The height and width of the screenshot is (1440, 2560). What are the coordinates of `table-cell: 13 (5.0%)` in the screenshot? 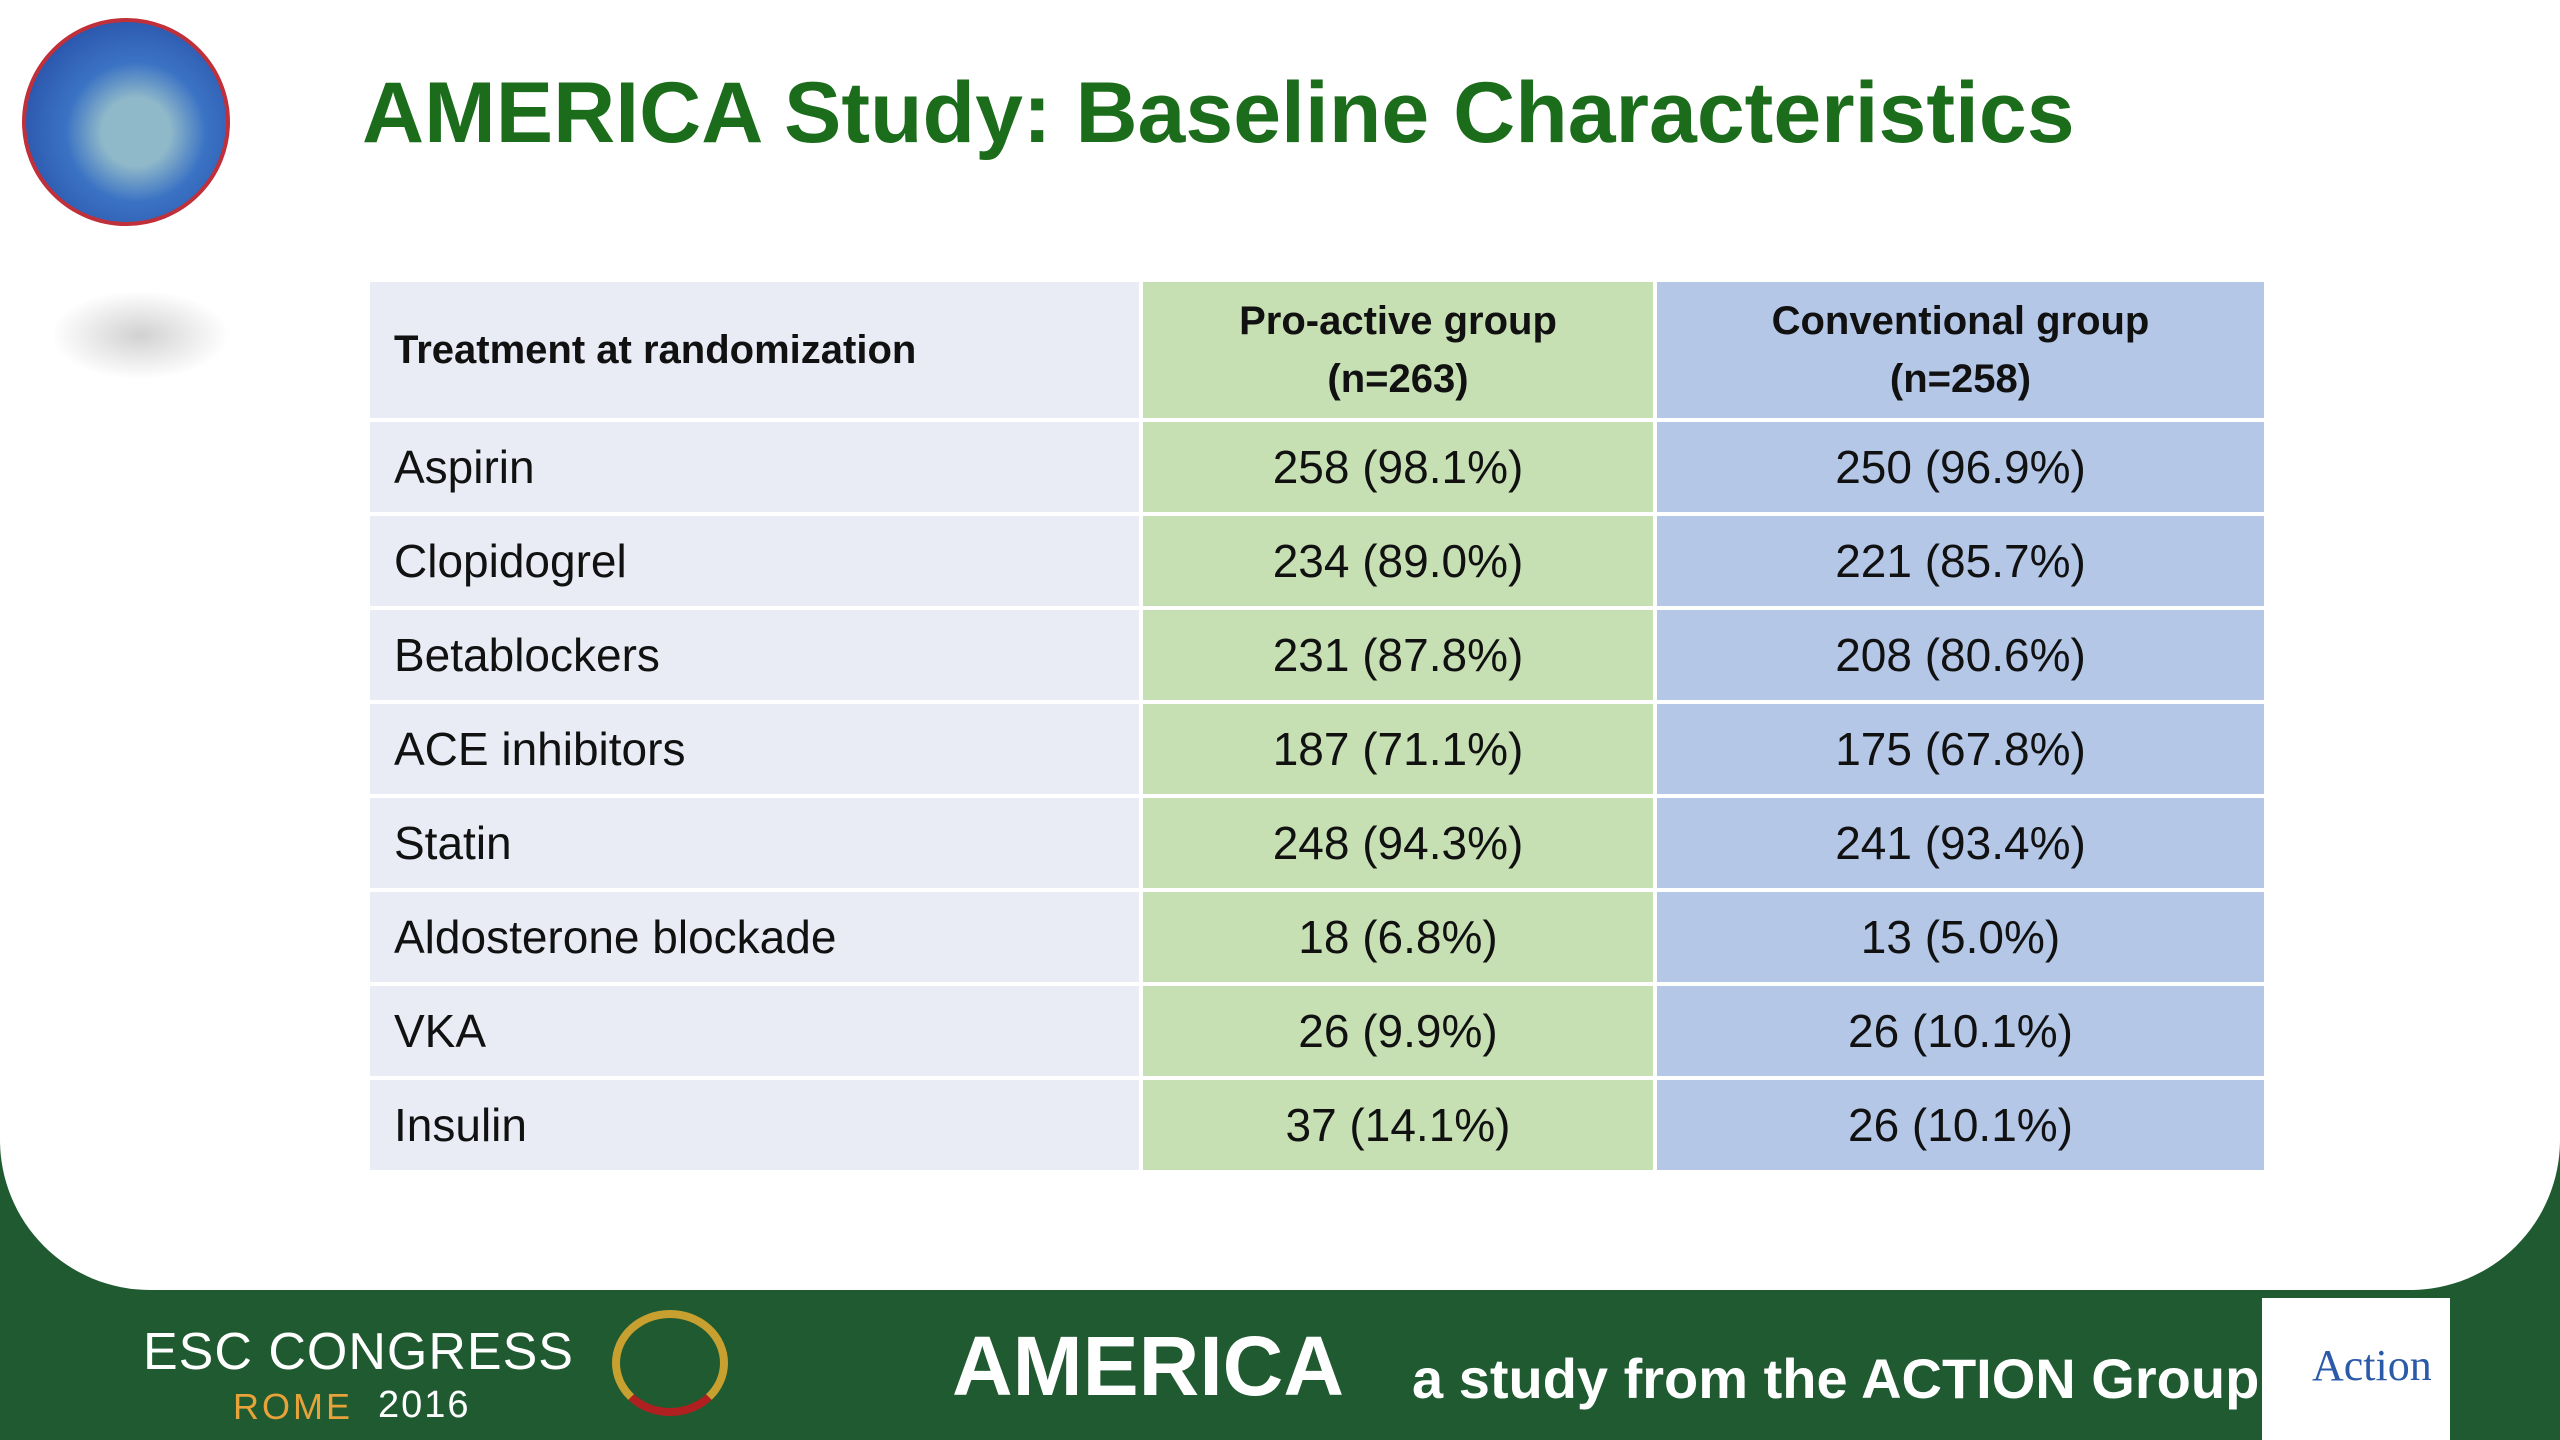 It's located at (1960, 937).